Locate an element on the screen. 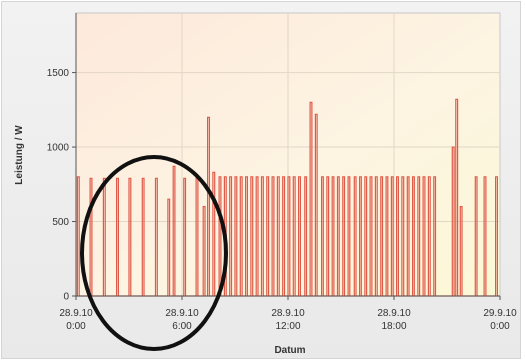 The height and width of the screenshot is (363, 525). y-tick-label: 1500 is located at coordinates (58, 73).